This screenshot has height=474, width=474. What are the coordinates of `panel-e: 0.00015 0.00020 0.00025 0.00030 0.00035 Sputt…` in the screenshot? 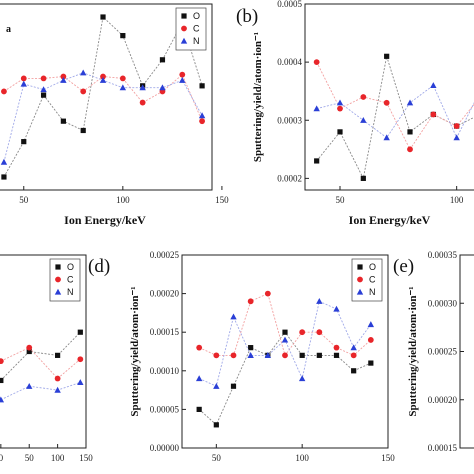 It's located at (433, 351).